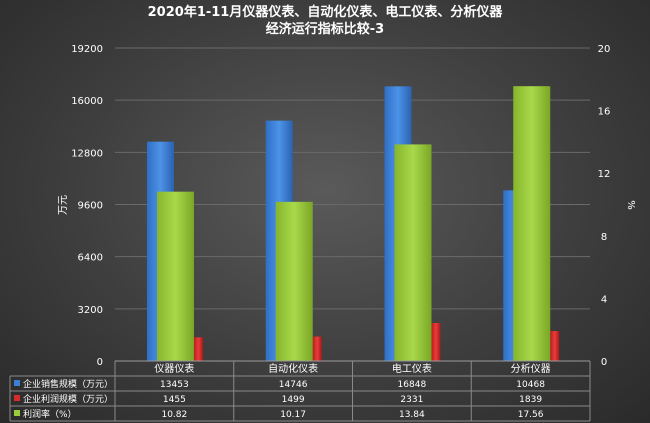 The width and height of the screenshot is (650, 423). I want to click on table-cell: 17.56, so click(531, 415).